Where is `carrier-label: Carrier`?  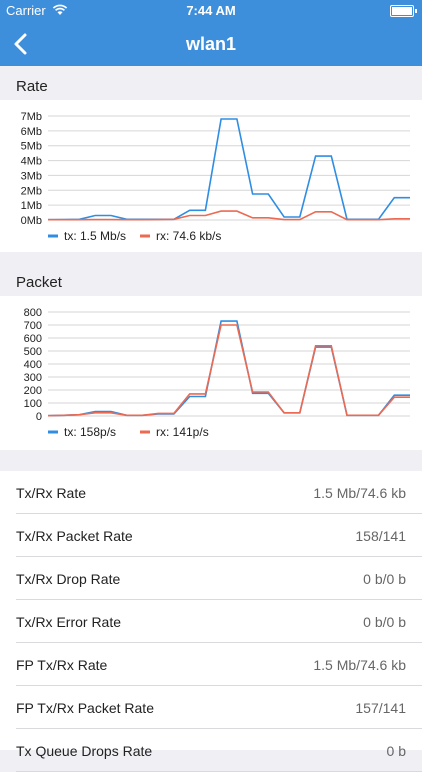 carrier-label: Carrier is located at coordinates (26, 10).